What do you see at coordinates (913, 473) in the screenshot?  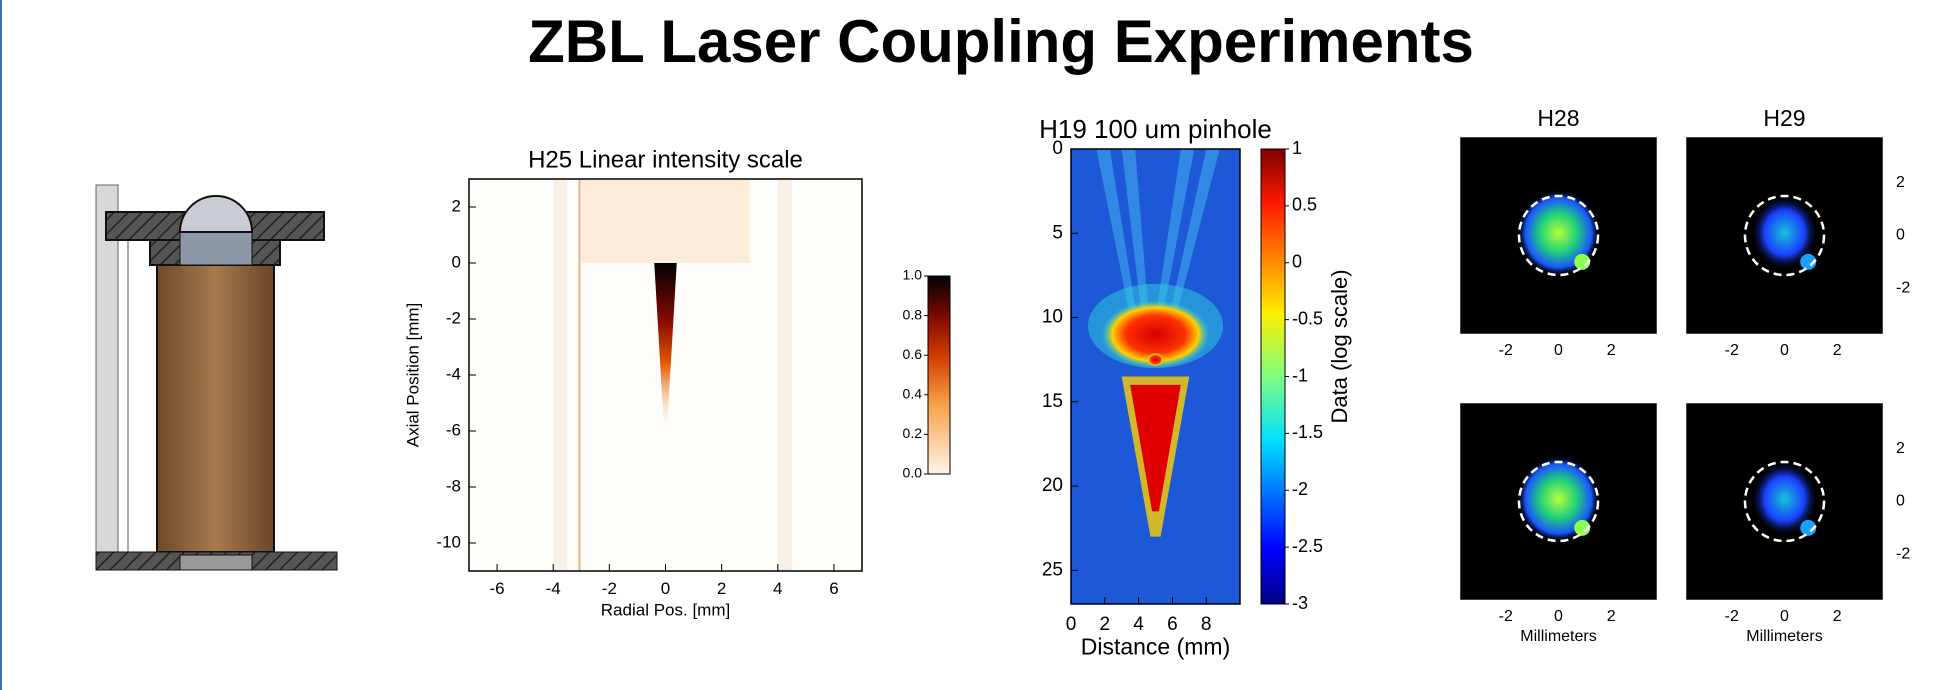 I see `colorbar-tick-label: 0.0` at bounding box center [913, 473].